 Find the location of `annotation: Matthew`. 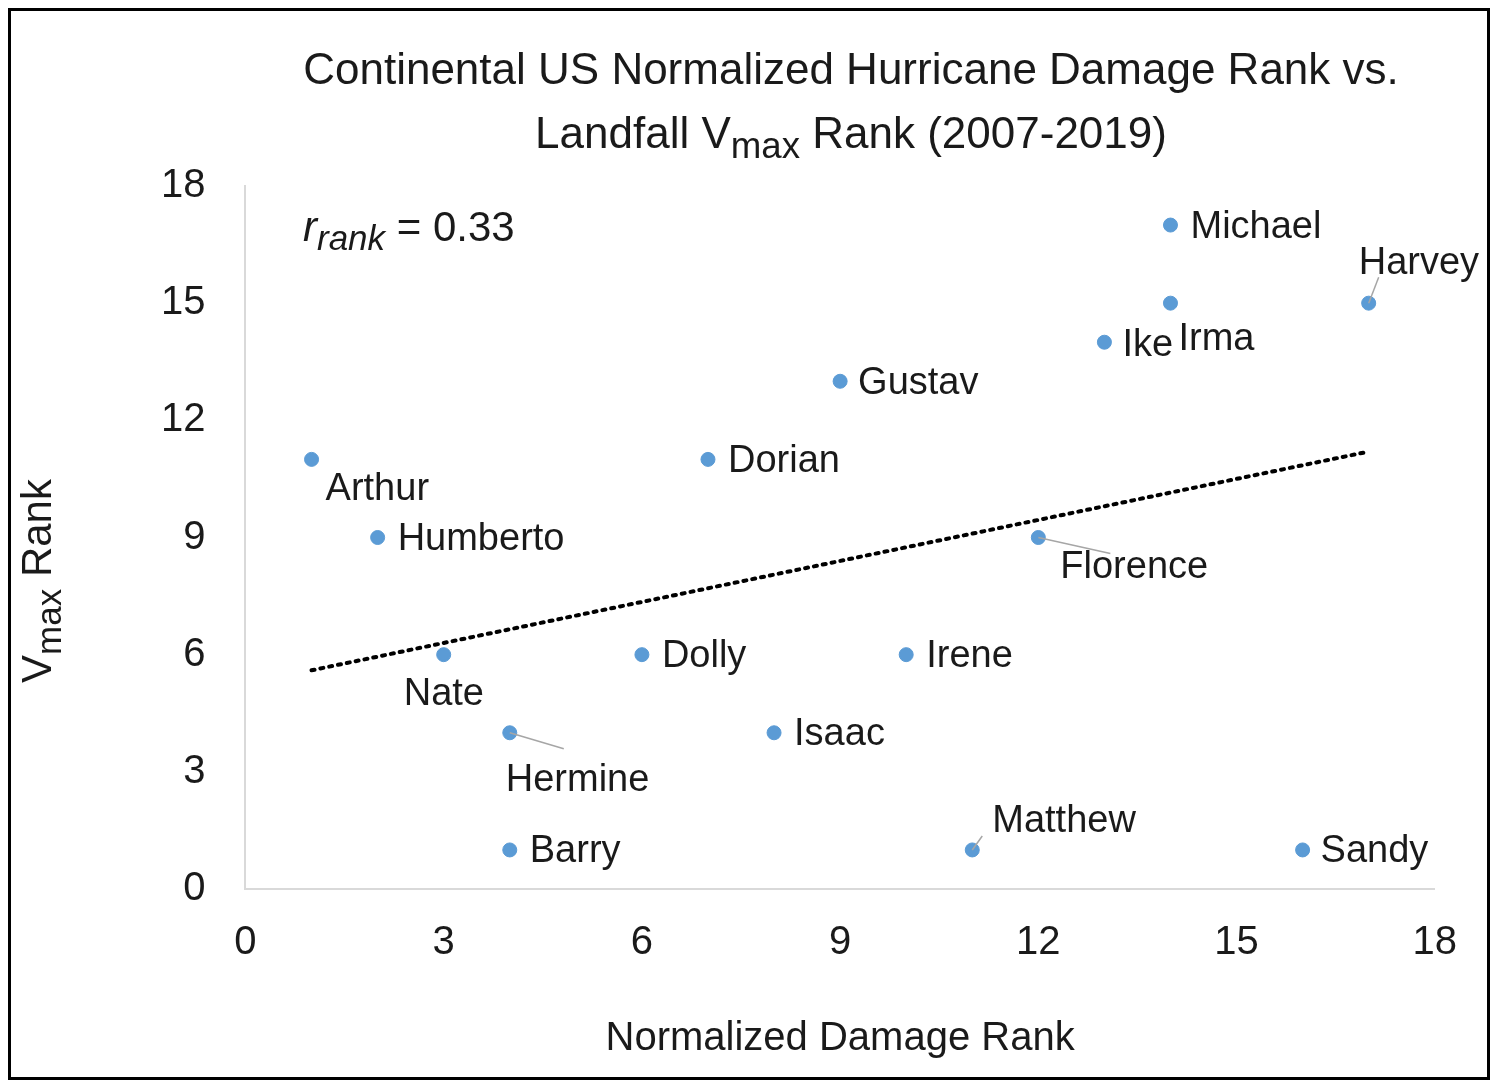

annotation: Matthew is located at coordinates (1064, 819).